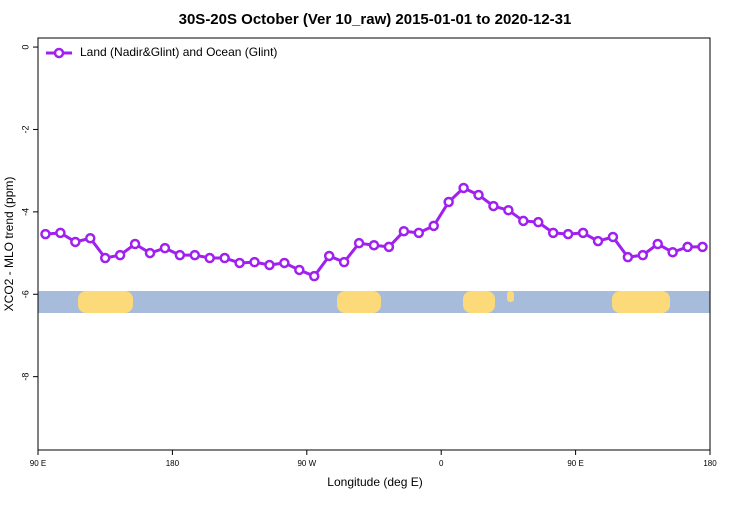  Describe the element at coordinates (25, 129) in the screenshot. I see `y-tick-label: -2` at that location.